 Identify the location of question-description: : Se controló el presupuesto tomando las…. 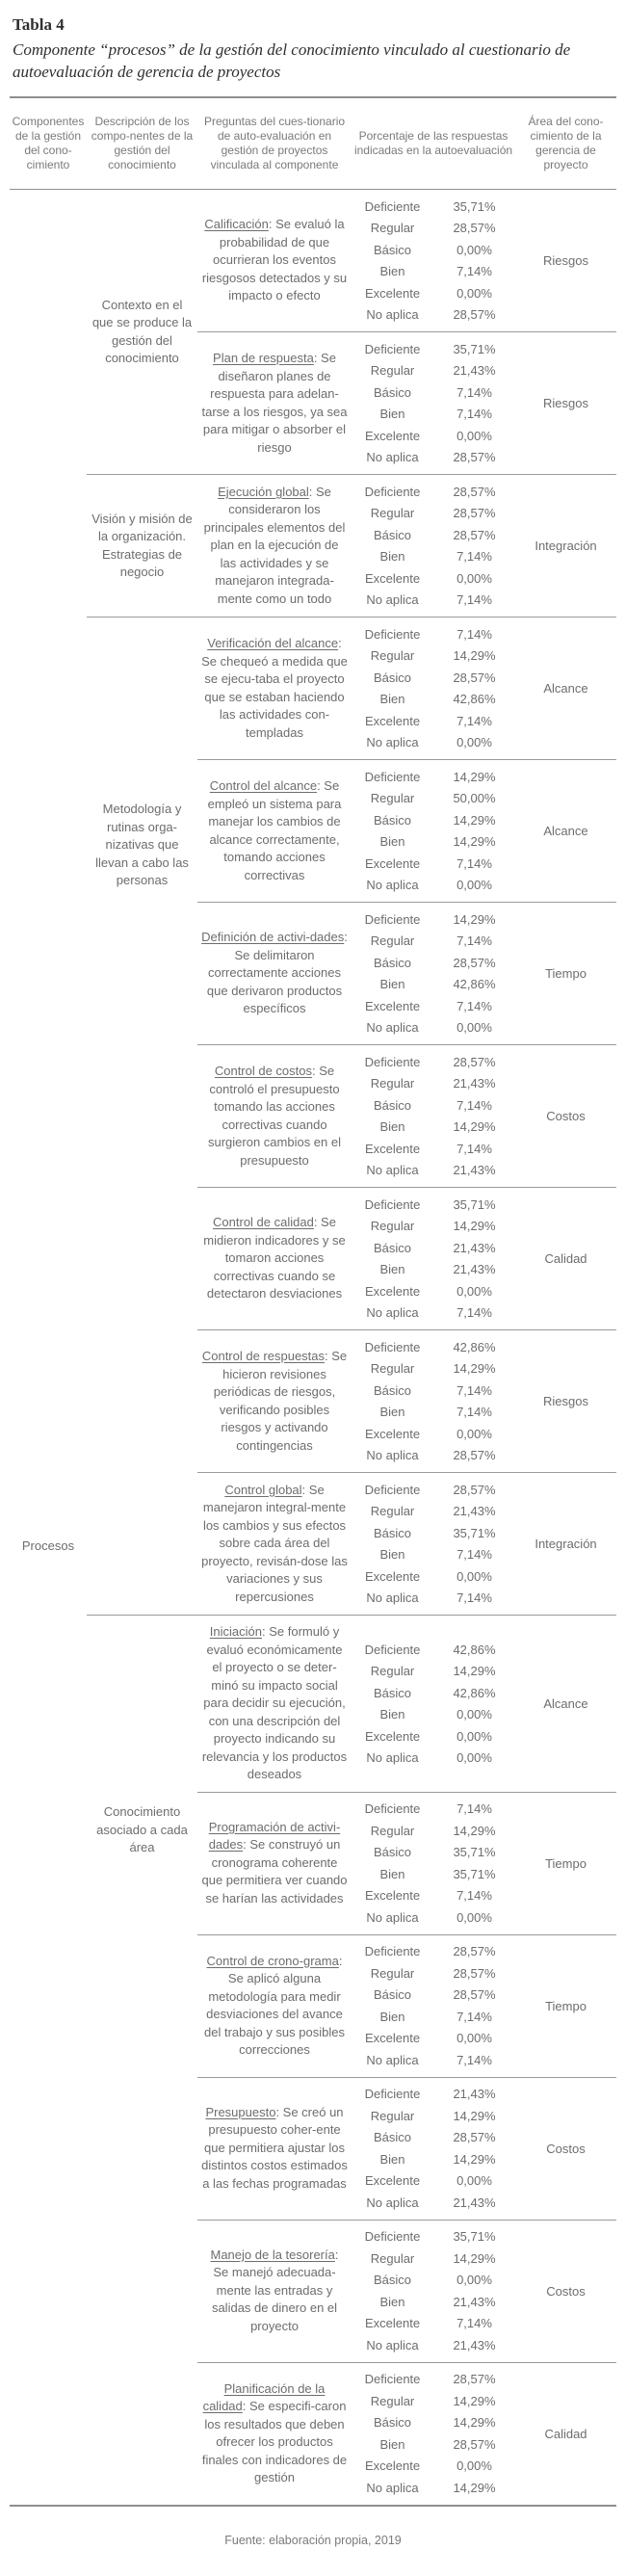
(274, 1116).